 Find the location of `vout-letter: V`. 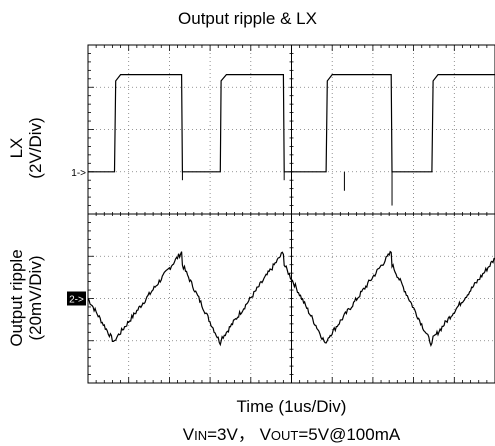

vout-letter: V is located at coordinates (265, 434).